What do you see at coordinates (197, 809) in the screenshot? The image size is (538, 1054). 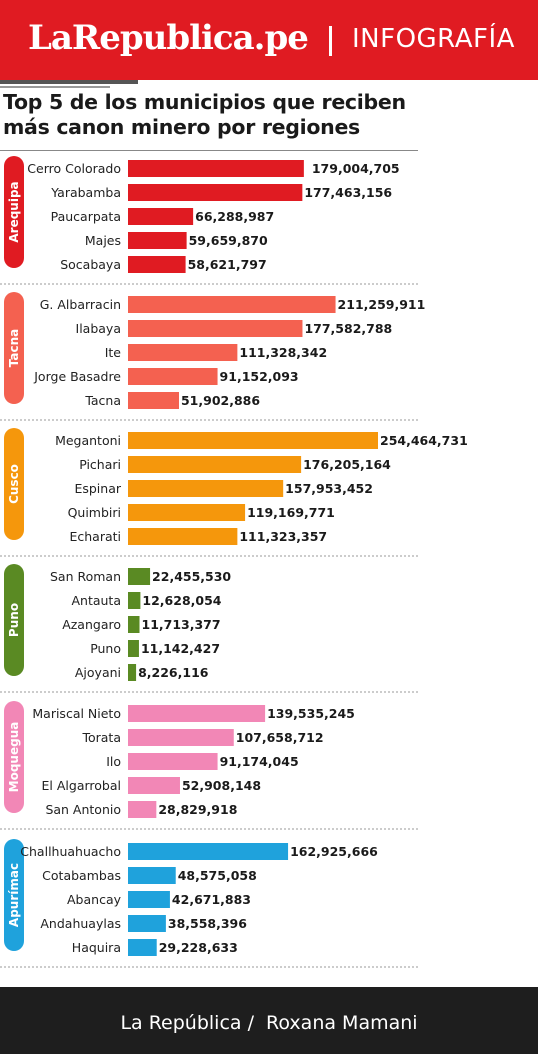 I see `value-label: 28,829,918` at bounding box center [197, 809].